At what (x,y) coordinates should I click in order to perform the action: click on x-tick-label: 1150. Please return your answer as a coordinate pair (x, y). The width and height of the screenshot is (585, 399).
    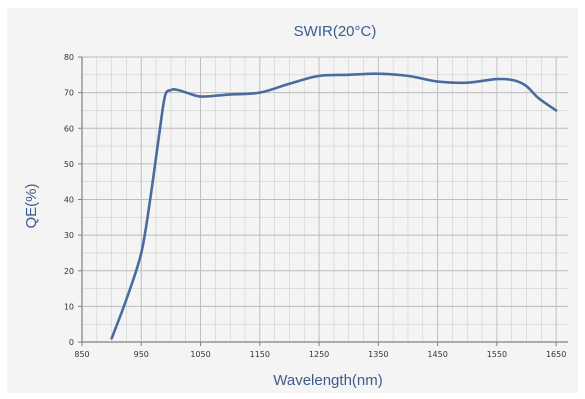
    Looking at the image, I should click on (260, 354).